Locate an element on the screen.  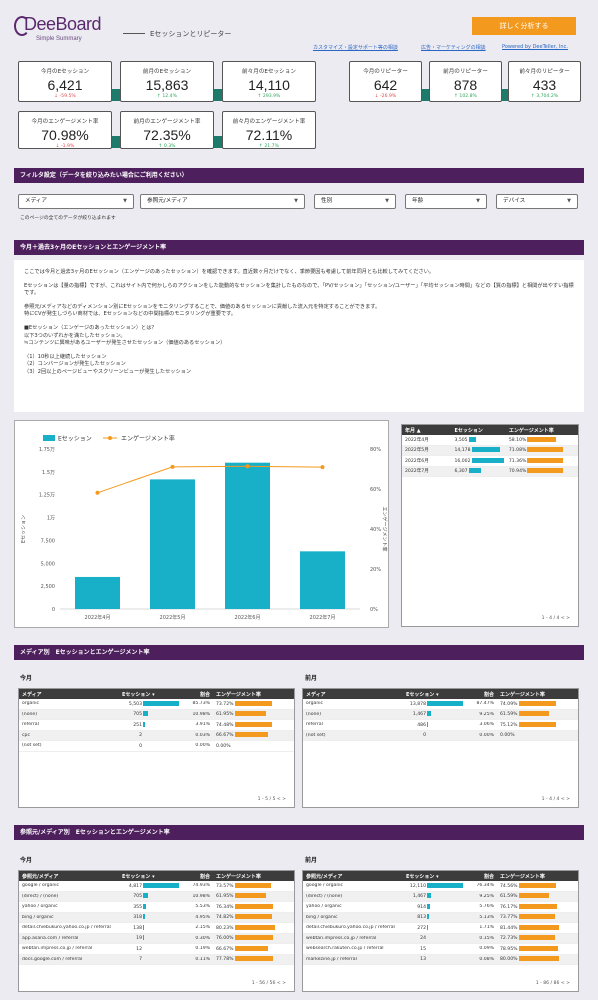
cell-value: 13,878 is located at coordinates (417, 704).